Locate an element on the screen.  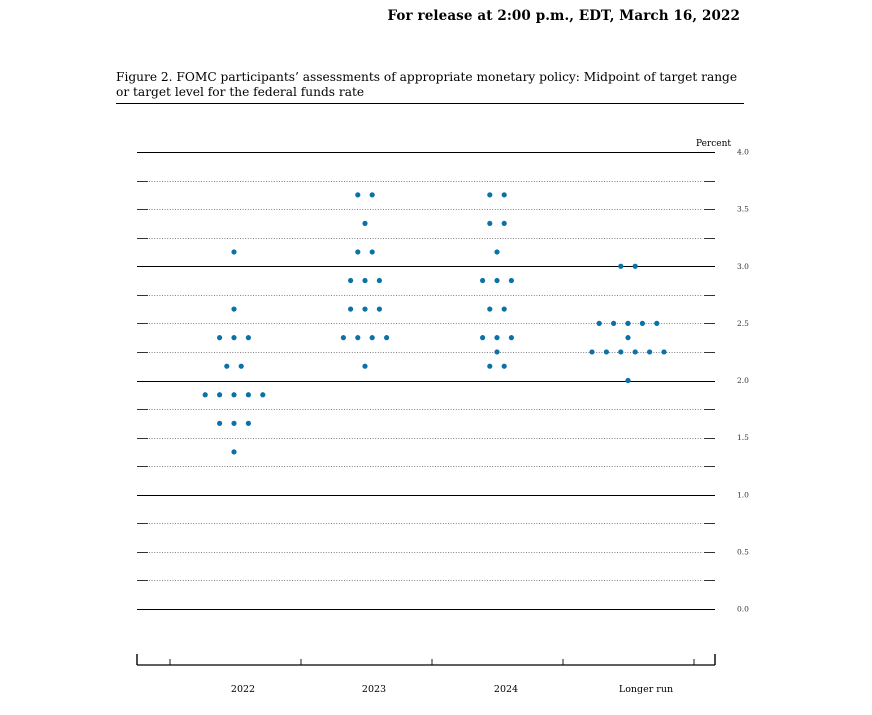
x-category-labels: 2022 2023 2024 Longer run is located at coordinates (452, 689).